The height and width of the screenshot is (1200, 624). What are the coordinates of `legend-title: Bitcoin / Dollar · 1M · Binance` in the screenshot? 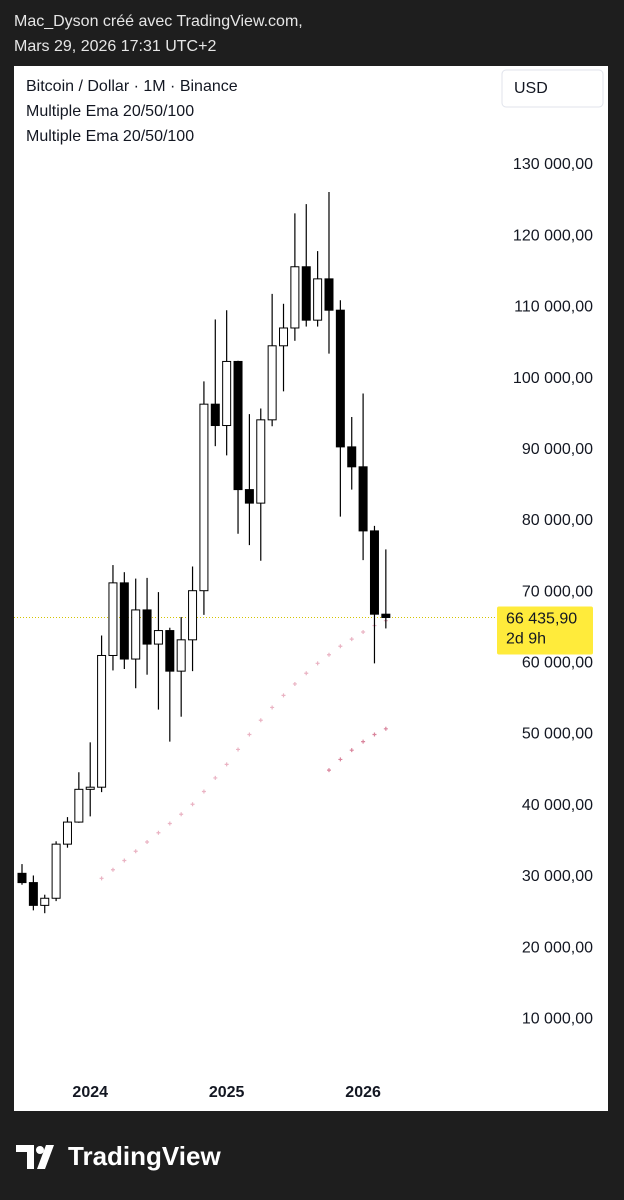 It's located at (132, 86).